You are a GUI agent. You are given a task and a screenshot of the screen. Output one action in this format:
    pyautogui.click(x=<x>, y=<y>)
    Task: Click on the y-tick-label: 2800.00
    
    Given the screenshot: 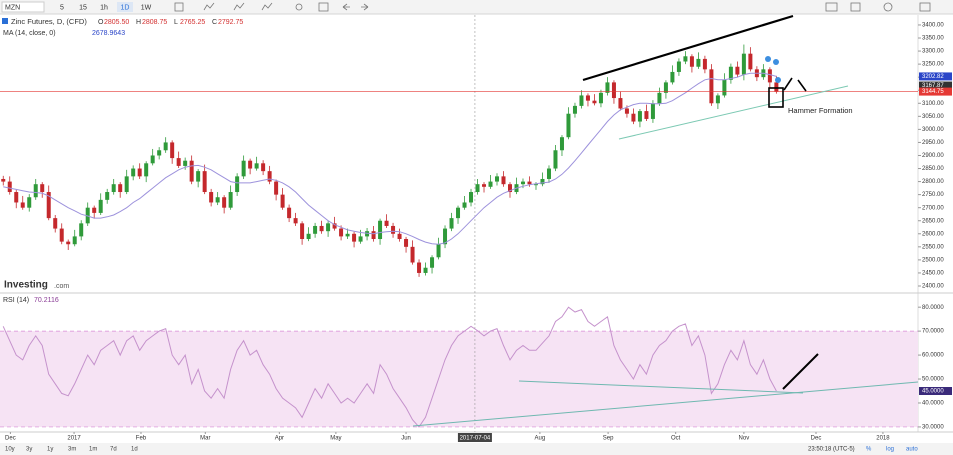 What is the action you would take?
    pyautogui.click(x=933, y=182)
    